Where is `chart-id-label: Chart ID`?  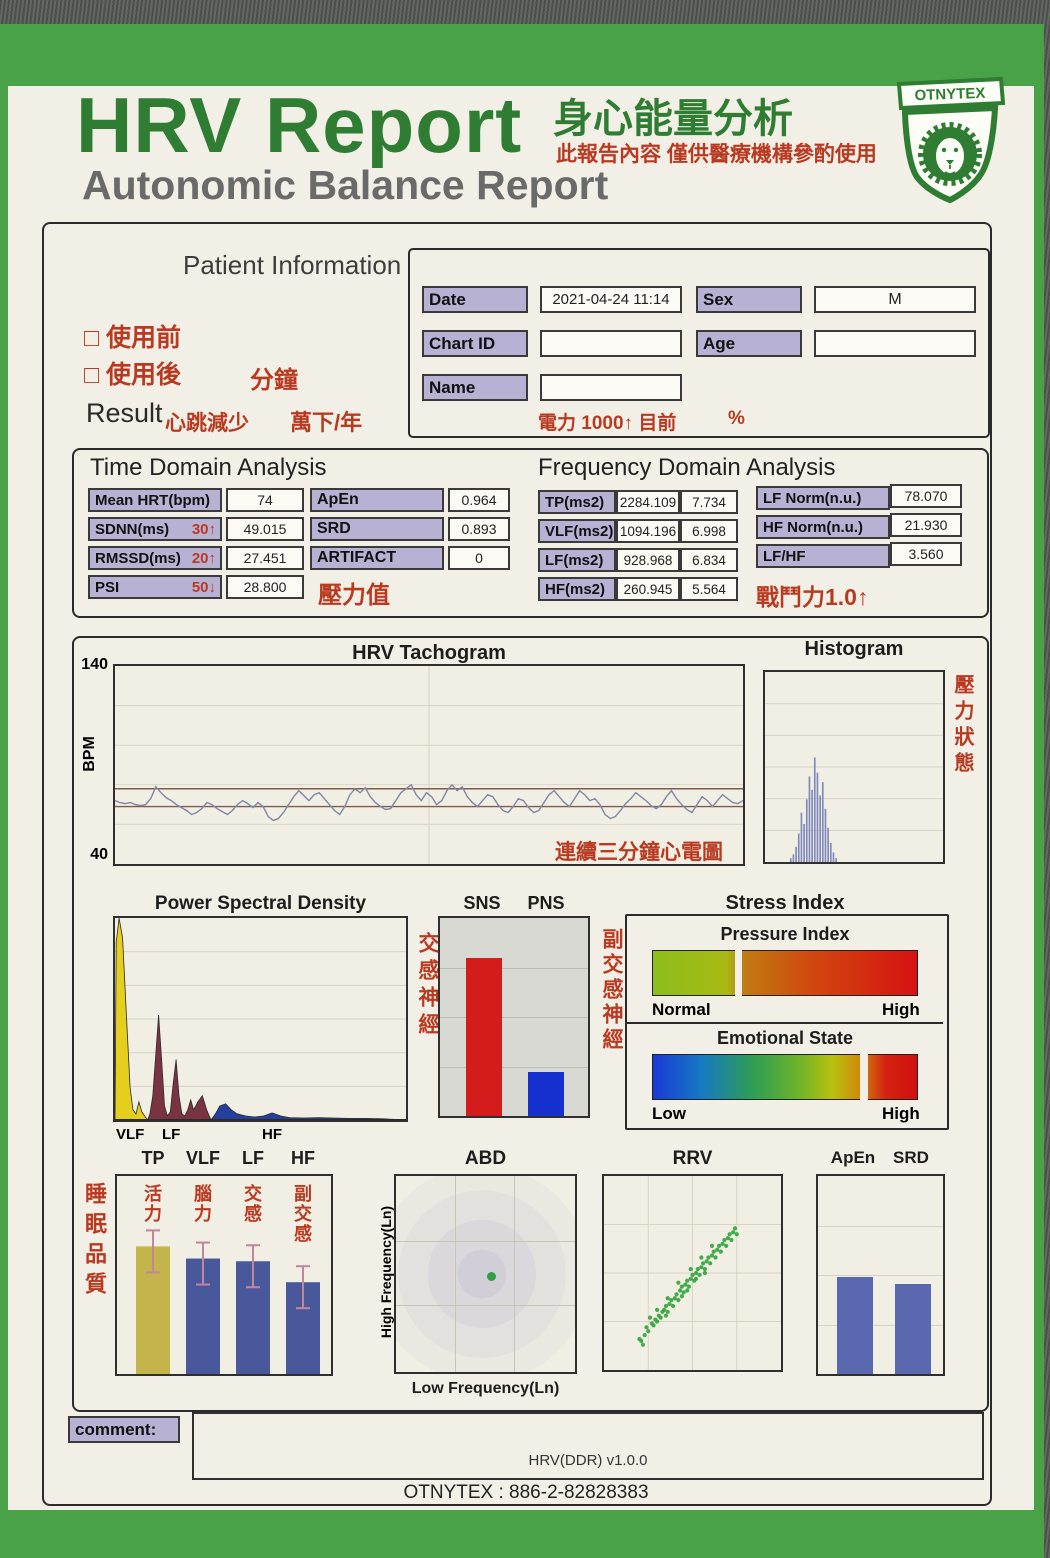
chart-id-label: Chart ID is located at coordinates (475, 343).